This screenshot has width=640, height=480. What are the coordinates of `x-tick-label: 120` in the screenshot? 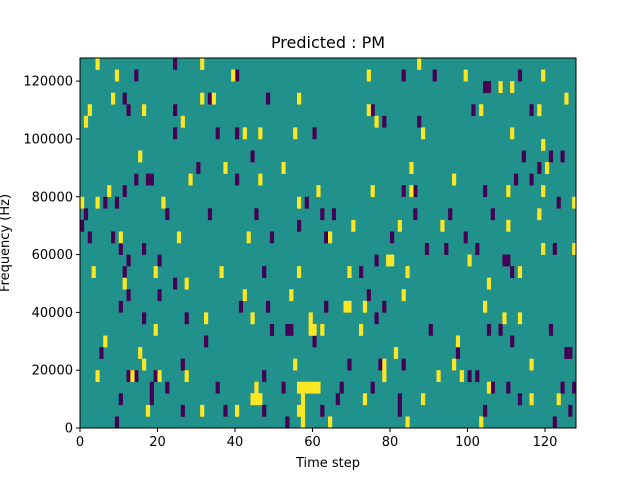 It's located at (545, 442).